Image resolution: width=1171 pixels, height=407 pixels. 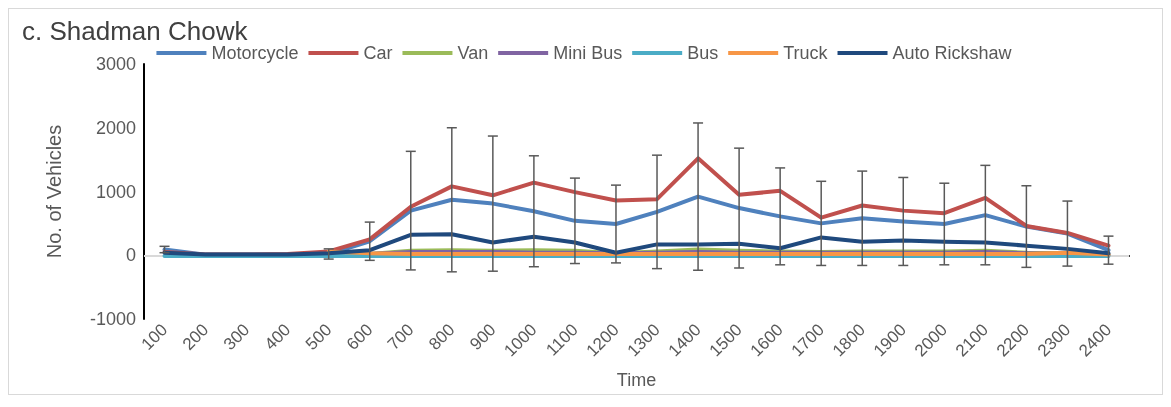 What do you see at coordinates (195, 337) in the screenshot?
I see `x-tick-label: 200` at bounding box center [195, 337].